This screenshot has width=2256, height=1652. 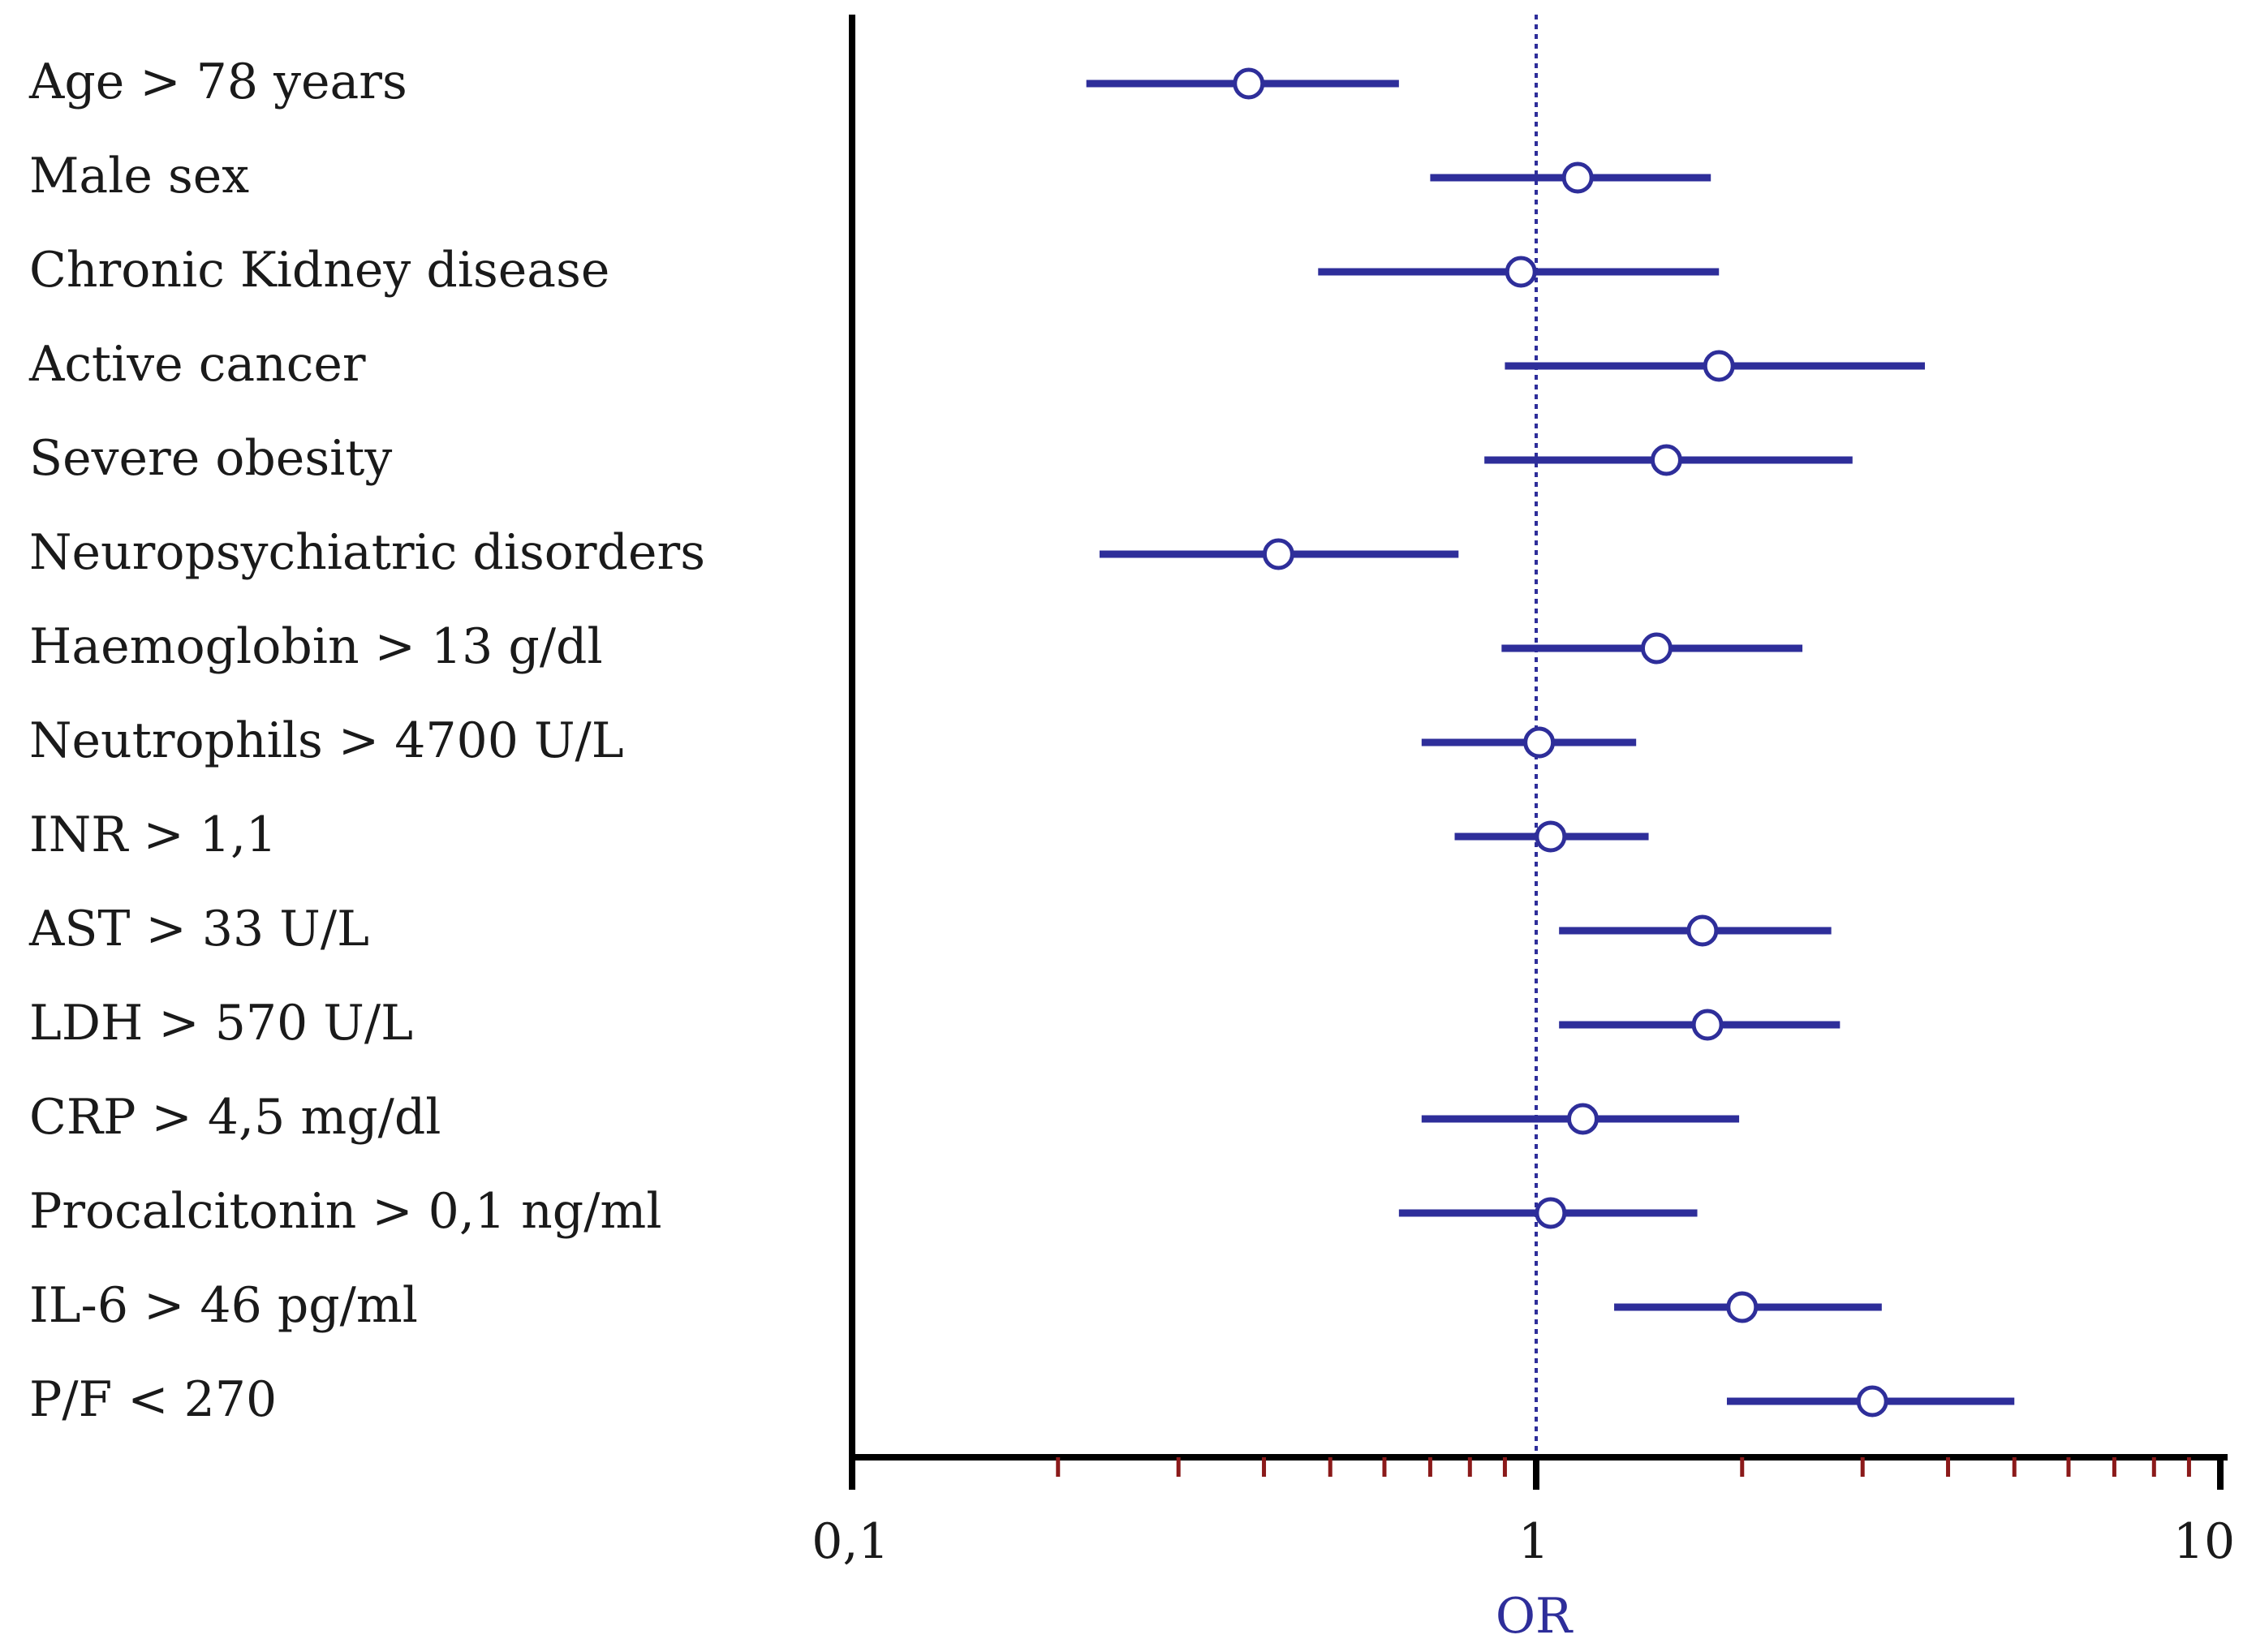 What do you see at coordinates (1537, 1473) in the screenshot?
I see `x-axis-ticks` at bounding box center [1537, 1473].